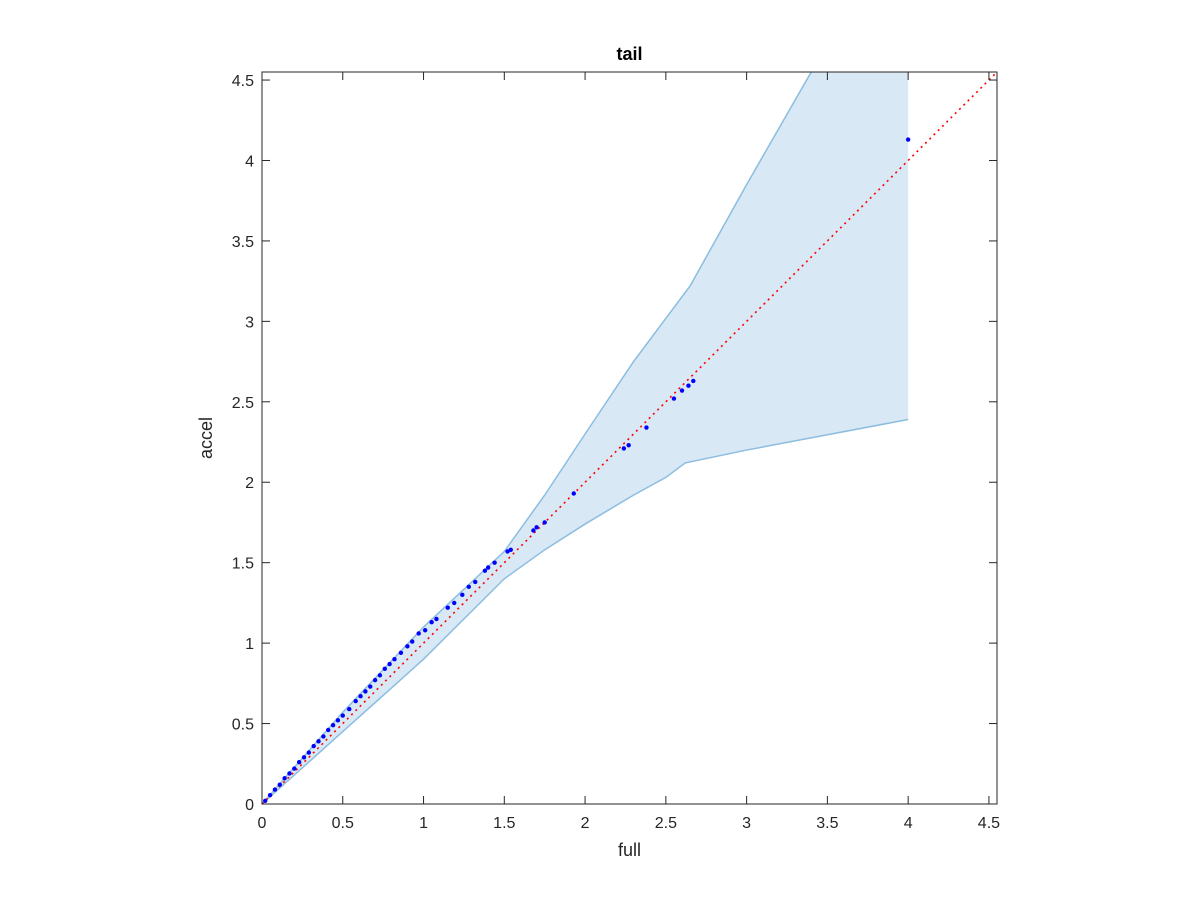 The image size is (1200, 900). What do you see at coordinates (249, 805) in the screenshot?
I see `y-tick-label: 0` at bounding box center [249, 805].